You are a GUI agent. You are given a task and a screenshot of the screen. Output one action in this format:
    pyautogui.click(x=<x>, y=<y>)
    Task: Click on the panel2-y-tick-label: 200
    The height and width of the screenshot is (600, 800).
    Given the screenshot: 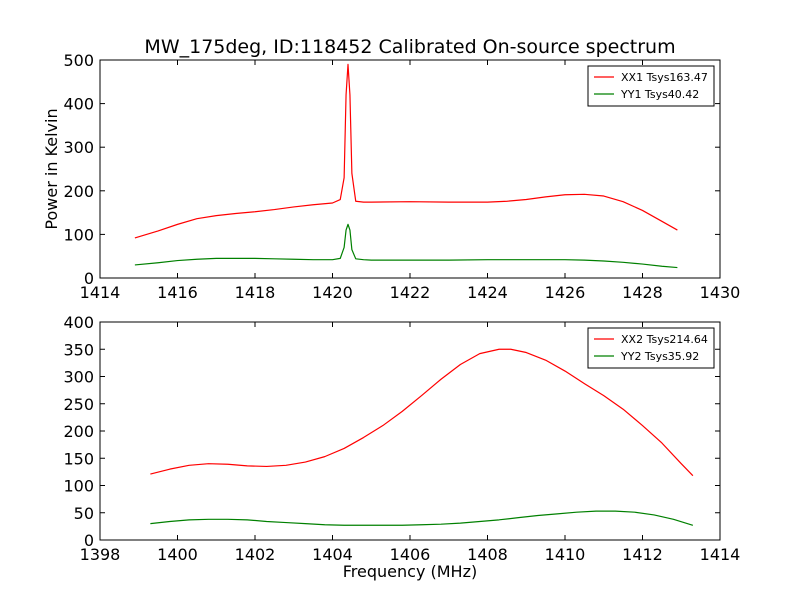 What is the action you would take?
    pyautogui.click(x=78, y=431)
    